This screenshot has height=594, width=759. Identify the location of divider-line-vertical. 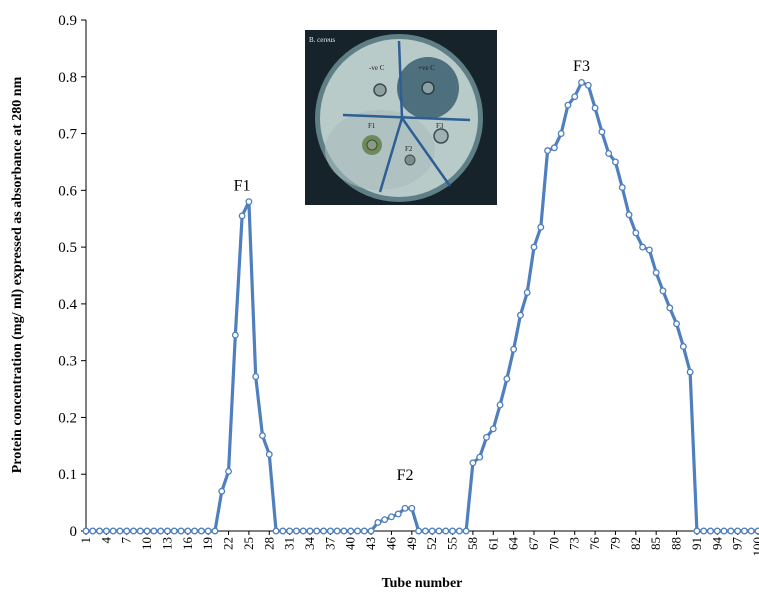
(400, 79).